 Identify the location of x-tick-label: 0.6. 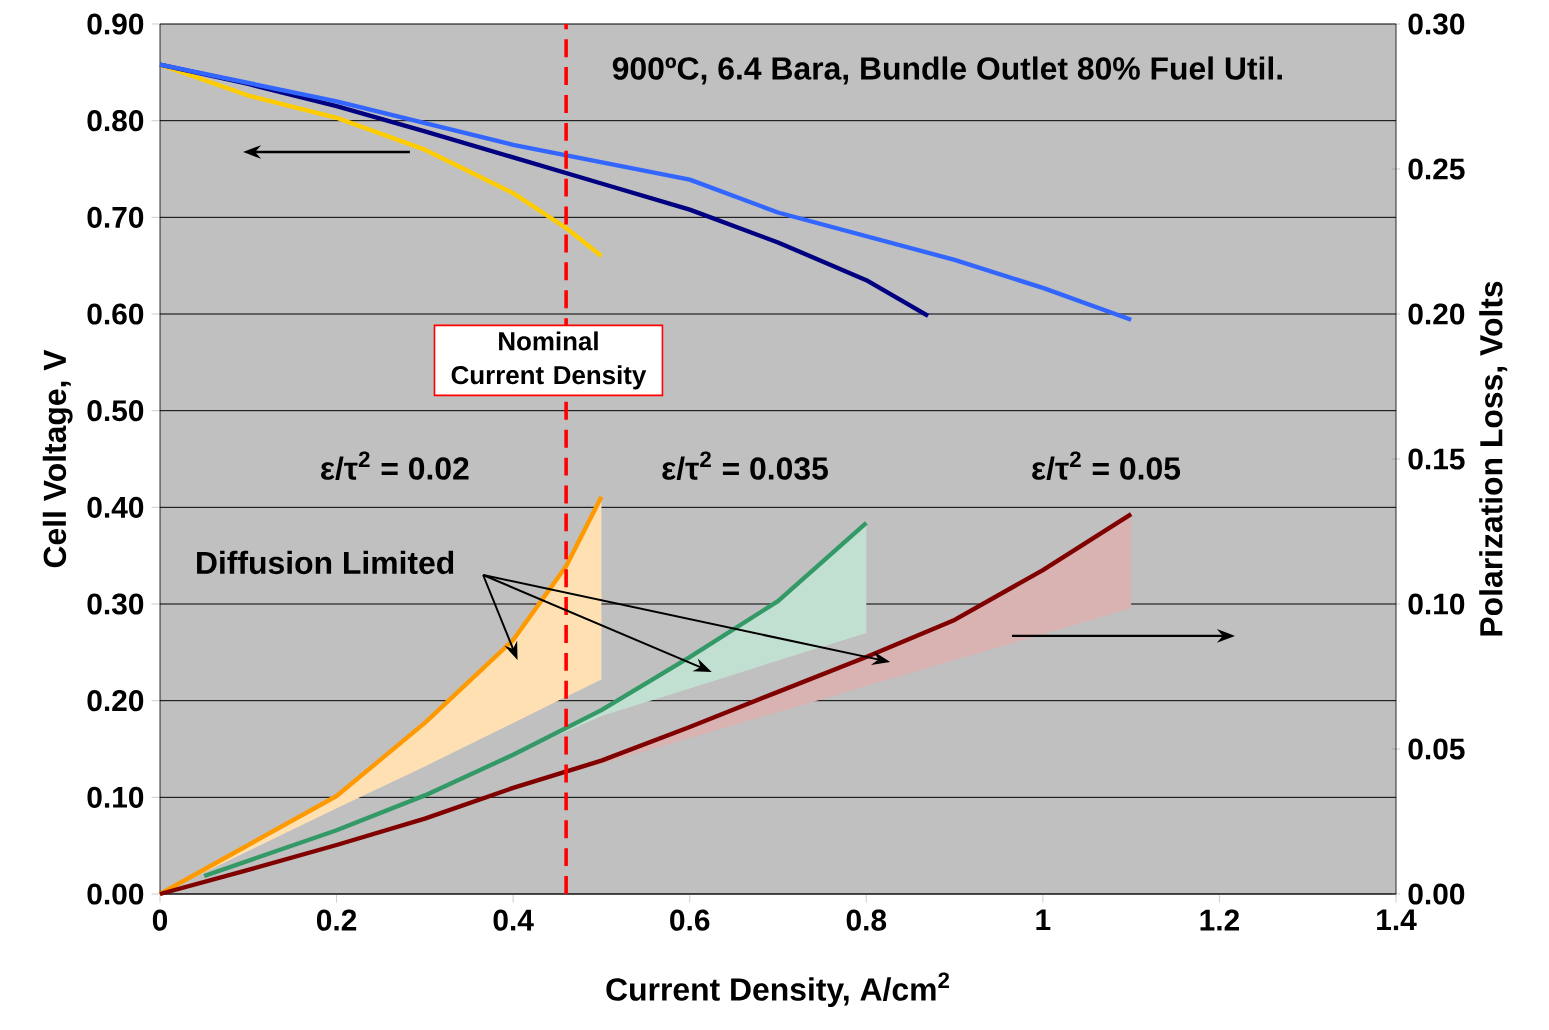
(690, 920).